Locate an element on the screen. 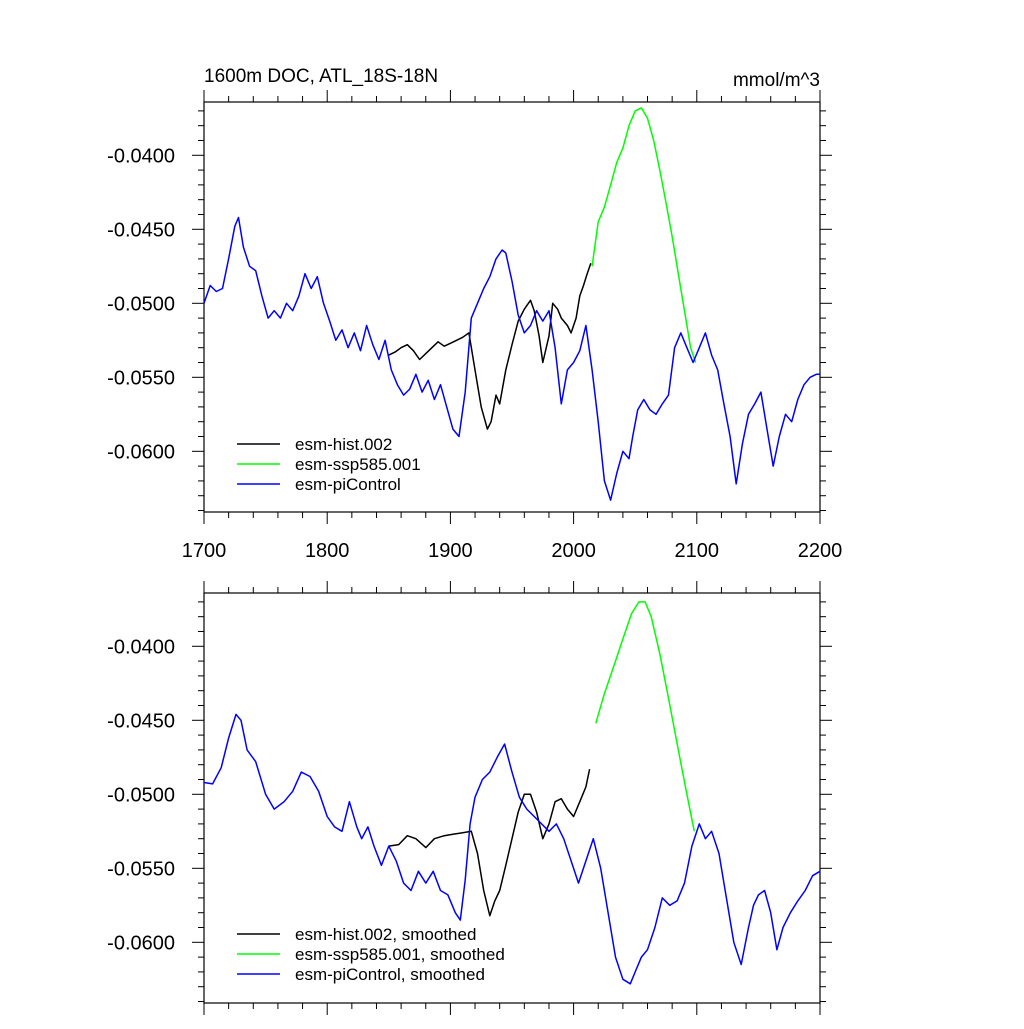  x-tick-label: 1800 is located at coordinates (327, 551).